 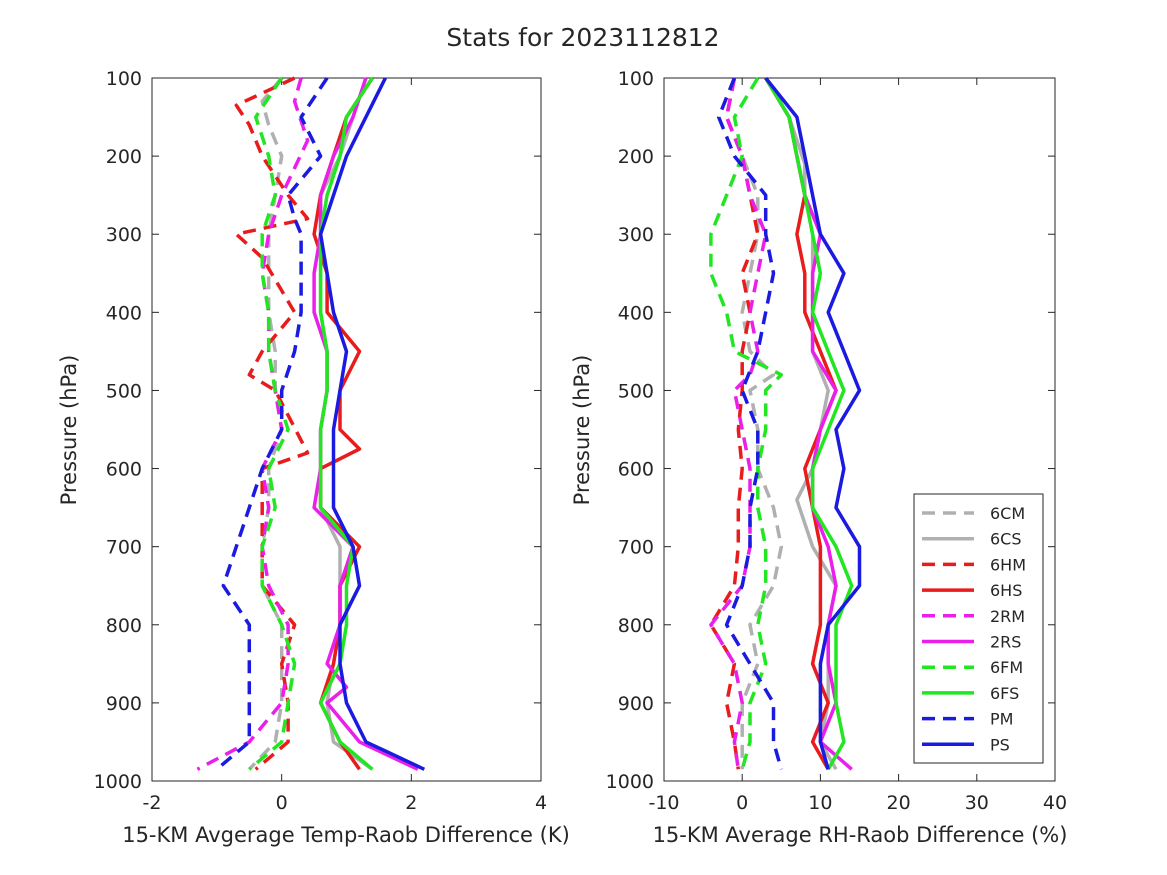 What do you see at coordinates (1007, 513) in the screenshot?
I see `legend-label-6cm: 6CM` at bounding box center [1007, 513].